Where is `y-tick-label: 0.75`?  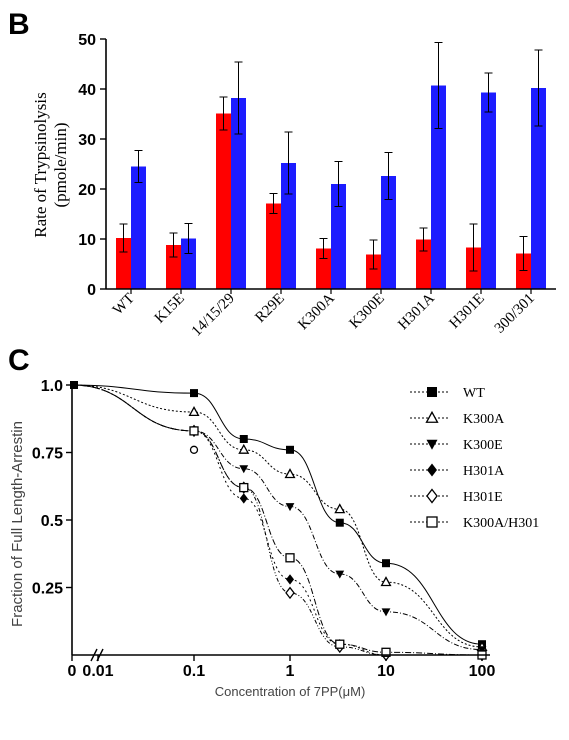 y-tick-label: 0.75 is located at coordinates (47, 454).